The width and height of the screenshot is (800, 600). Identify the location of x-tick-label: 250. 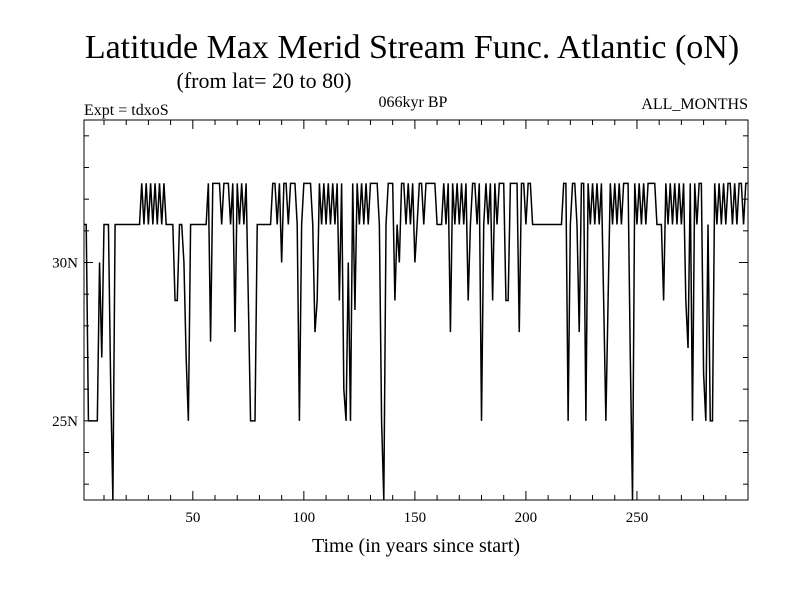
(637, 518).